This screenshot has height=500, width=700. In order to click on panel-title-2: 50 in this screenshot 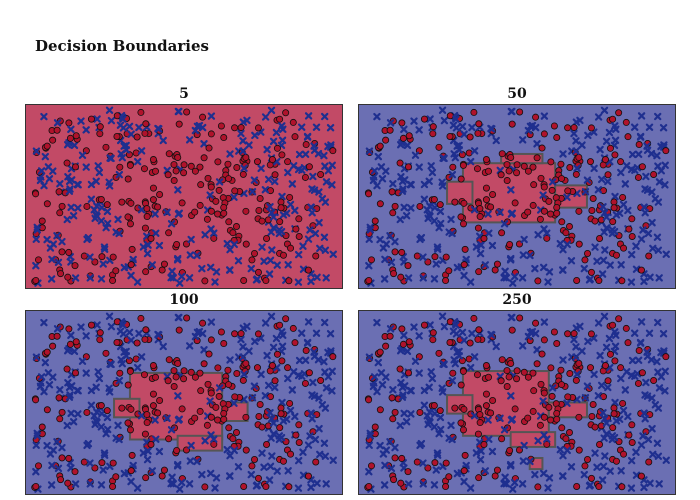, I will do `click(517, 94)`.